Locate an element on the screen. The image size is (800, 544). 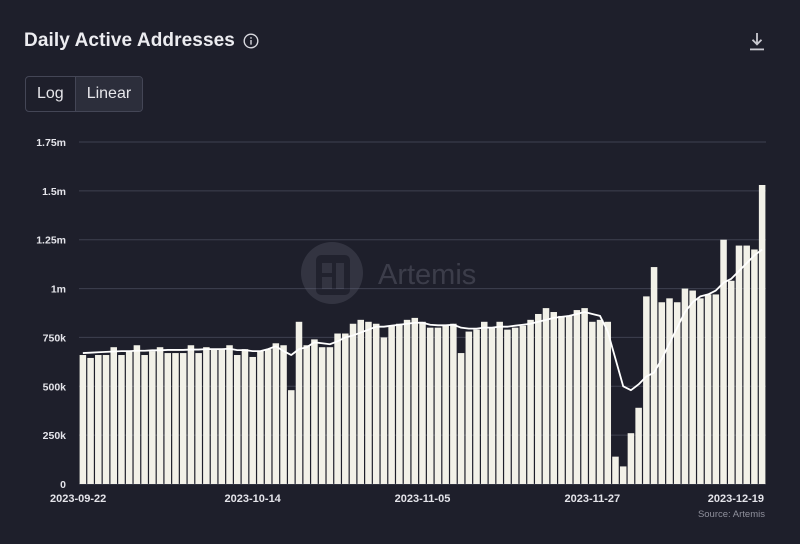
x-tick-label: 2023-11-27 is located at coordinates (592, 499).